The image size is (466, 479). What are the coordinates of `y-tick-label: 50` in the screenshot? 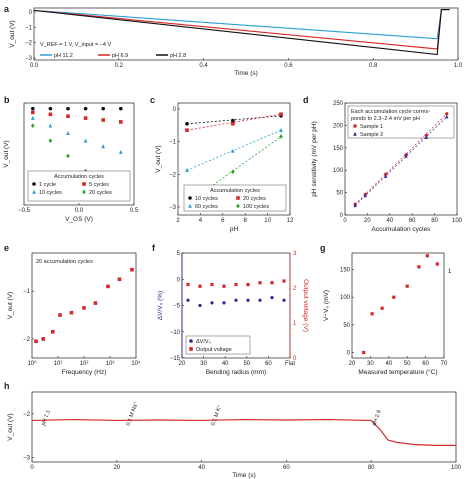 It's located at (346, 326).